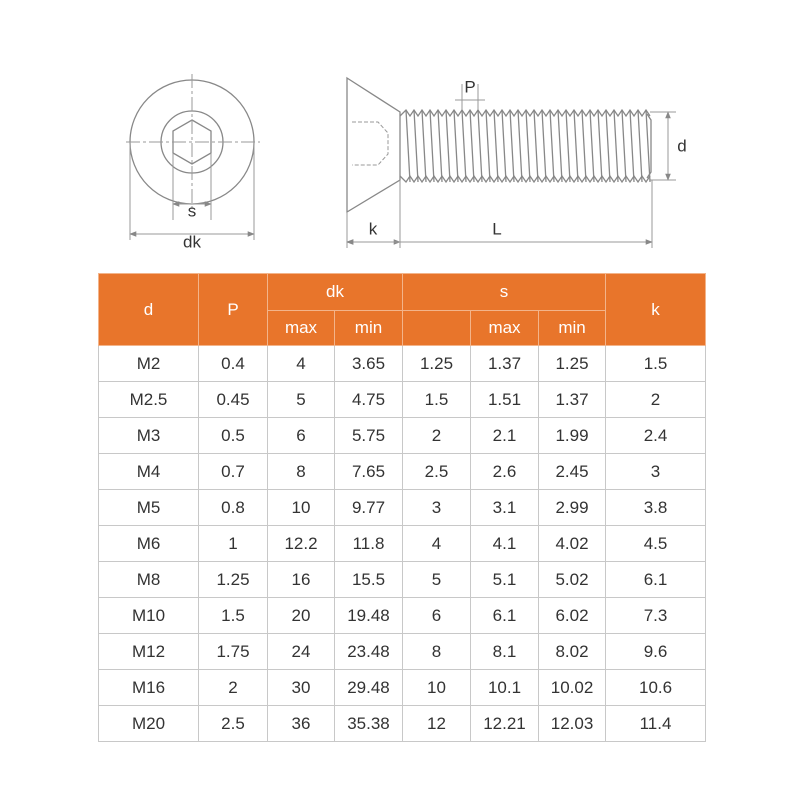  Describe the element at coordinates (402, 399) in the screenshot. I see `table-row: M2.5 0.45 5 4.75 1.5 1.51 1.37 2` at that location.